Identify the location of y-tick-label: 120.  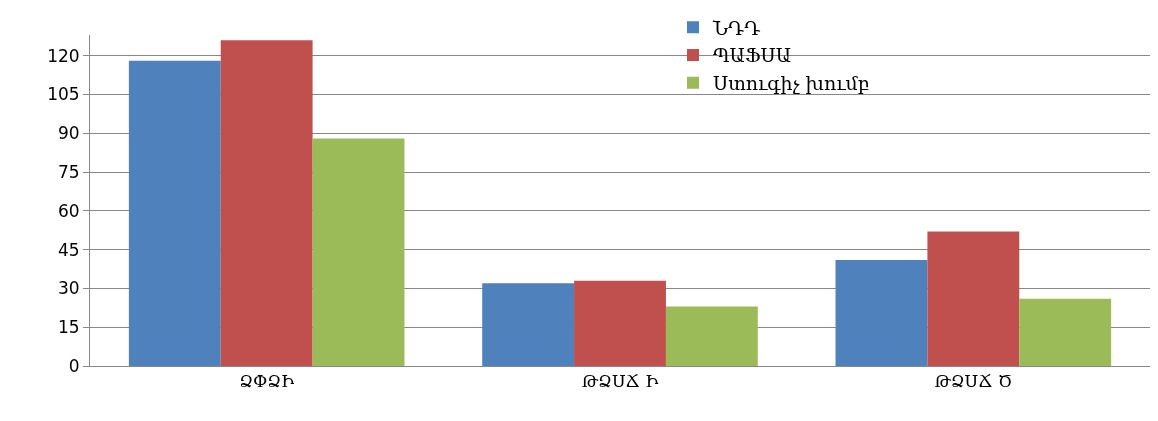
(63, 55).